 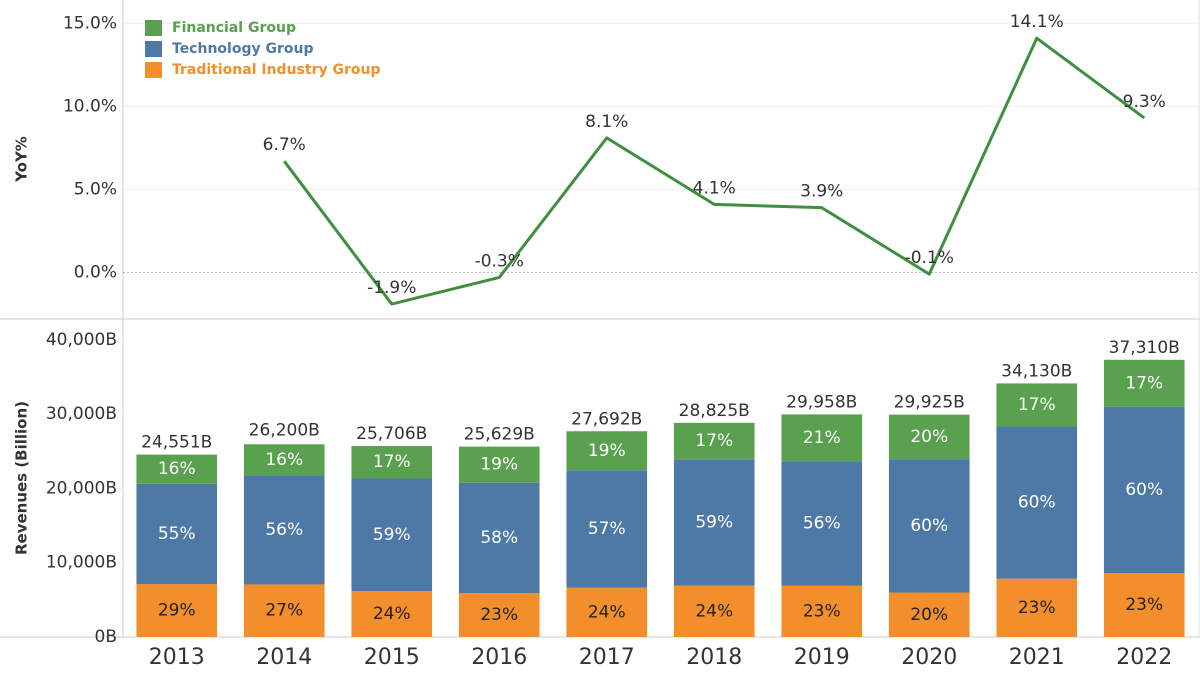 I want to click on data-label: 9.3%, so click(x=1144, y=102).